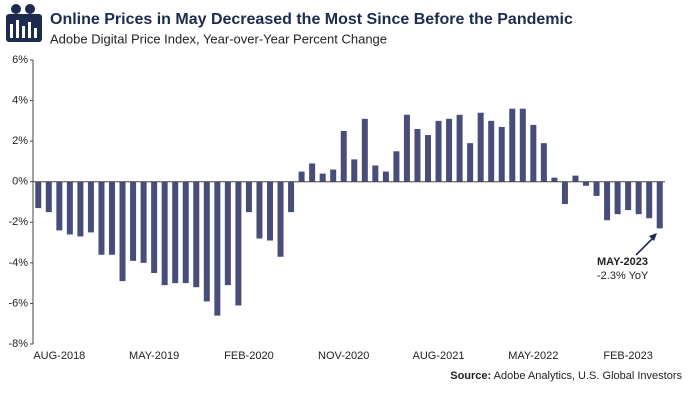  I want to click on x-tick-label: AUG-2018, so click(59, 356).